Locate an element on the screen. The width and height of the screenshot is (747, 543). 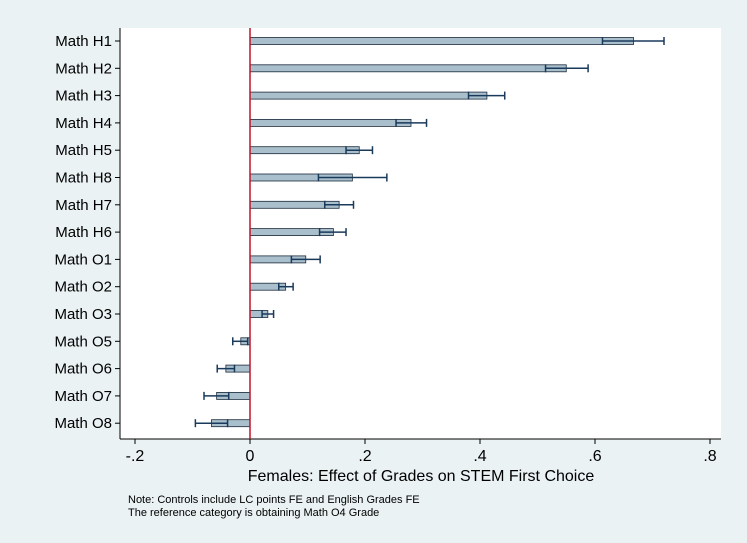
y-tick-label: Math O8 is located at coordinates (83, 423).